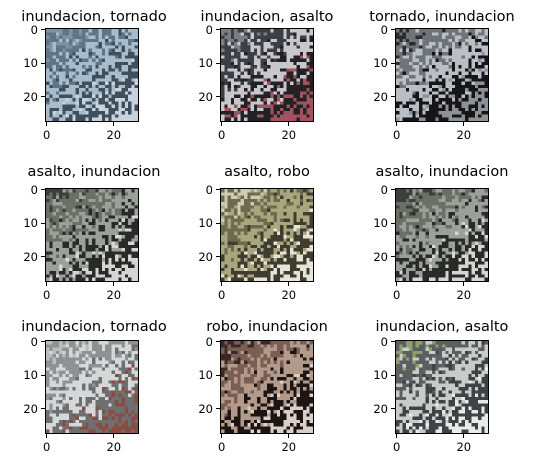 The height and width of the screenshot is (469, 535). Describe the element at coordinates (442, 17) in the screenshot. I see `panel-title: tornado, inundacion` at that location.